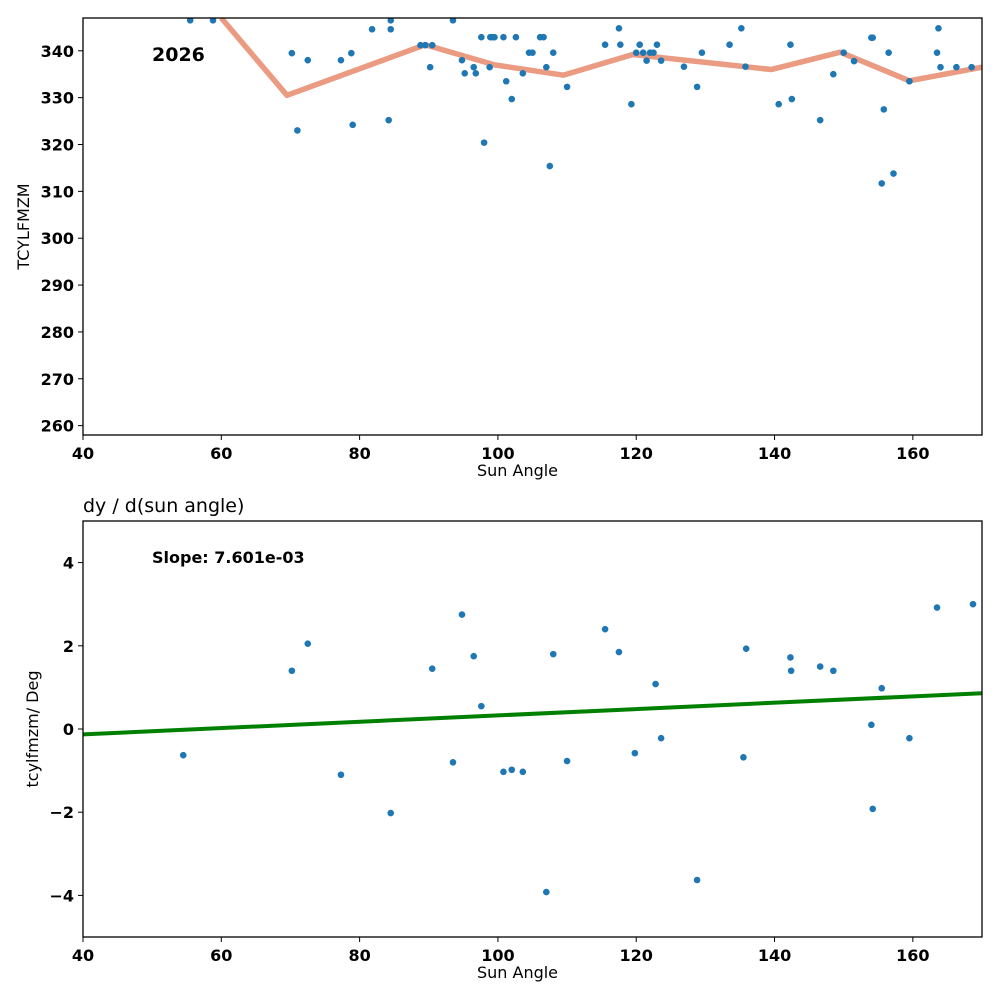  Describe the element at coordinates (221, 955) in the screenshot. I see `x-tick-label: 60` at that location.